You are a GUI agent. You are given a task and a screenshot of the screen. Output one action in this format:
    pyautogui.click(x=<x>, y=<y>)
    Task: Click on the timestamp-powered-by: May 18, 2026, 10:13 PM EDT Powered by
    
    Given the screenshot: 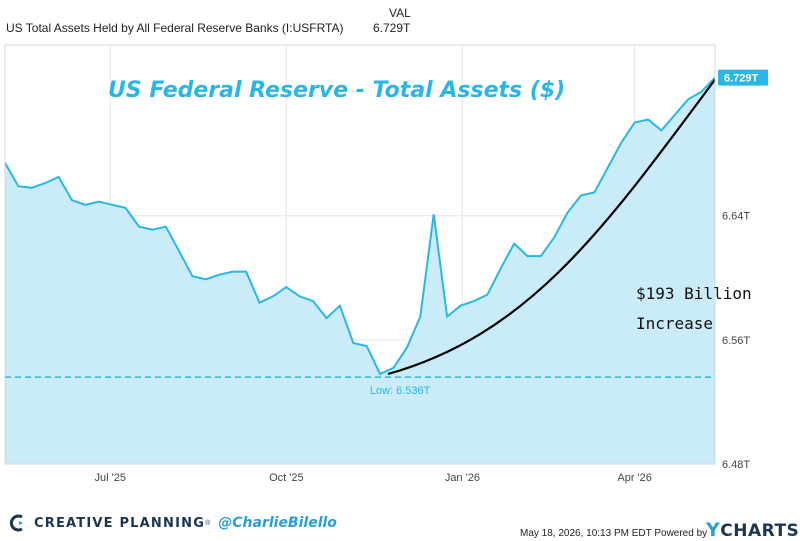 What is the action you would take?
    pyautogui.click(x=614, y=533)
    